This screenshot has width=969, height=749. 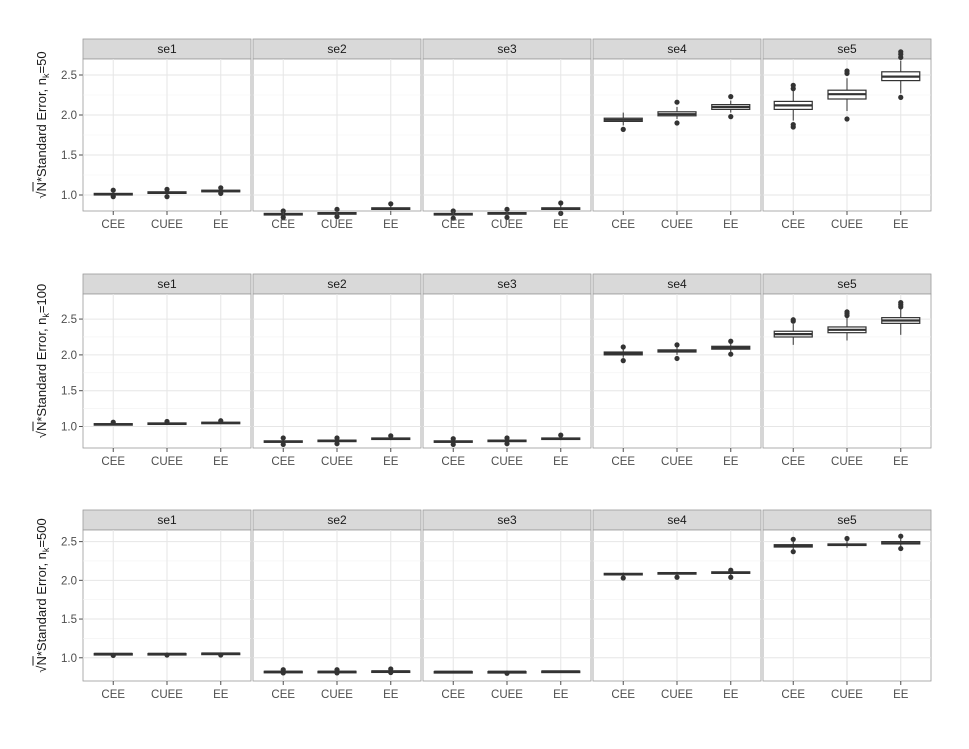 I want to click on y-tick-label: 1.0, so click(x=69, y=428).